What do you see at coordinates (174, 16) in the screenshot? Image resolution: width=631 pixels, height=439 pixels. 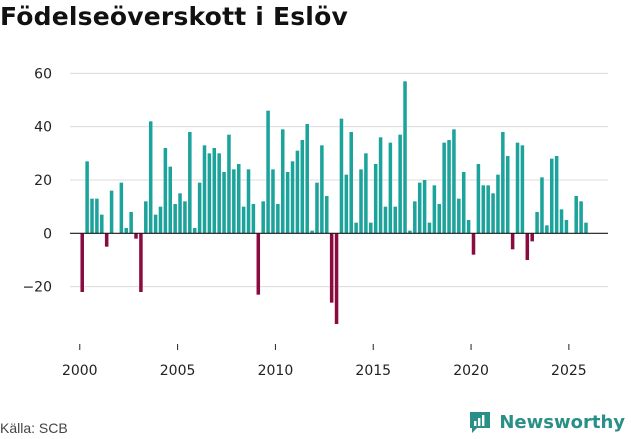 I see `chart-title: Födelseöverskott i Eslöv` at bounding box center [174, 16].